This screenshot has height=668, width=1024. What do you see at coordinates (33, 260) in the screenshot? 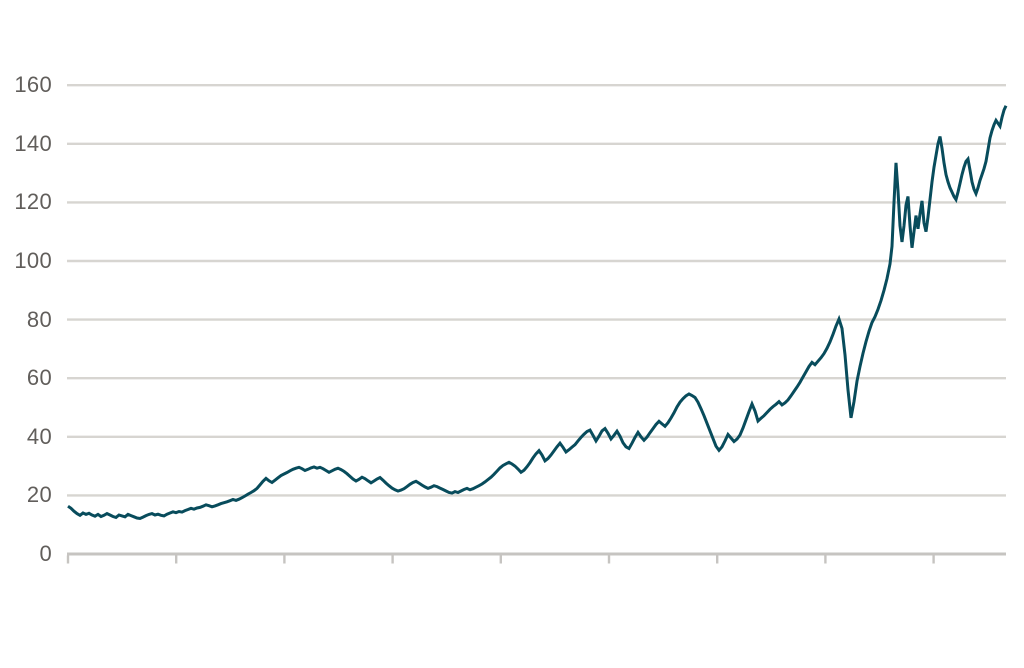
I see `y-axis-label: 100` at bounding box center [33, 260].